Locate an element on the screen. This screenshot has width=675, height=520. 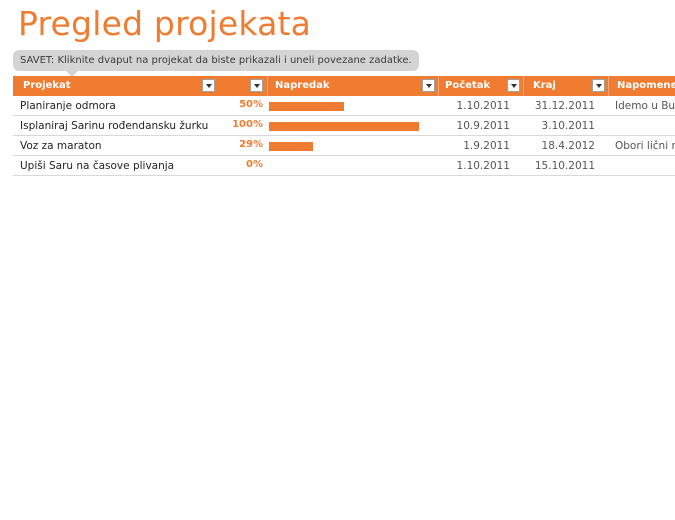
end-date: 18.4.2012 is located at coordinates (568, 146).